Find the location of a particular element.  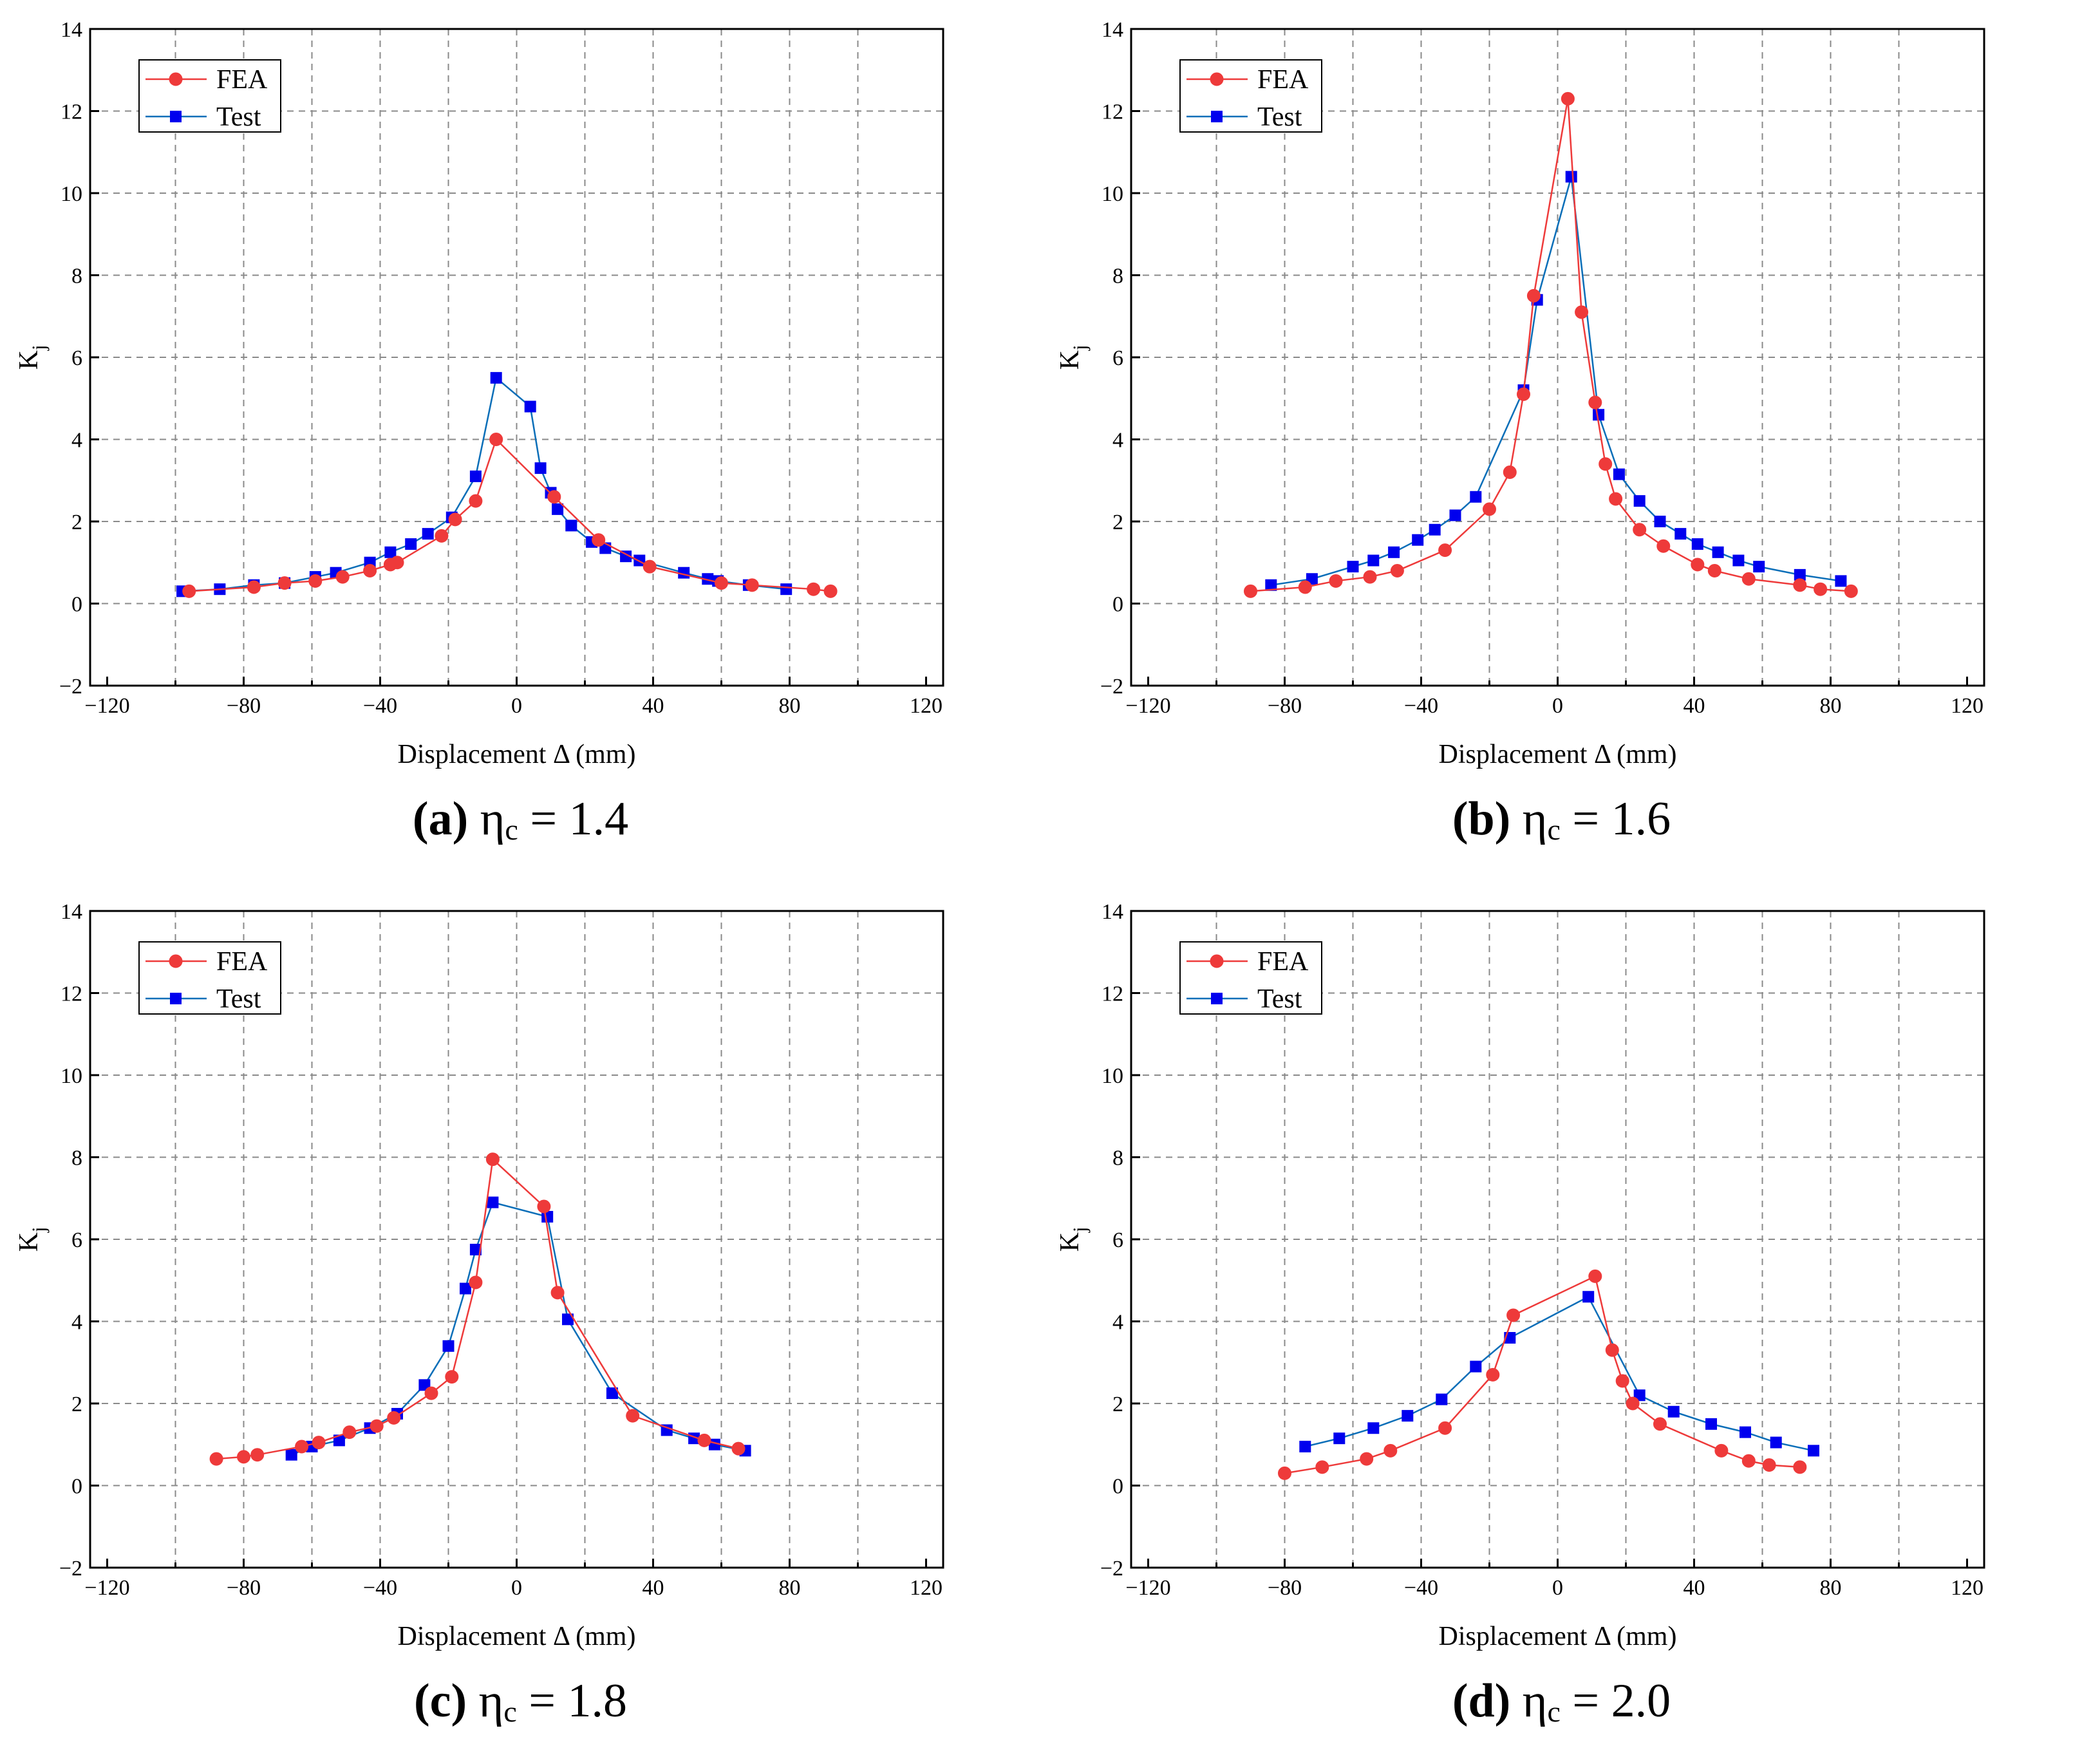

y-tick-label: 6 is located at coordinates (1117, 358).